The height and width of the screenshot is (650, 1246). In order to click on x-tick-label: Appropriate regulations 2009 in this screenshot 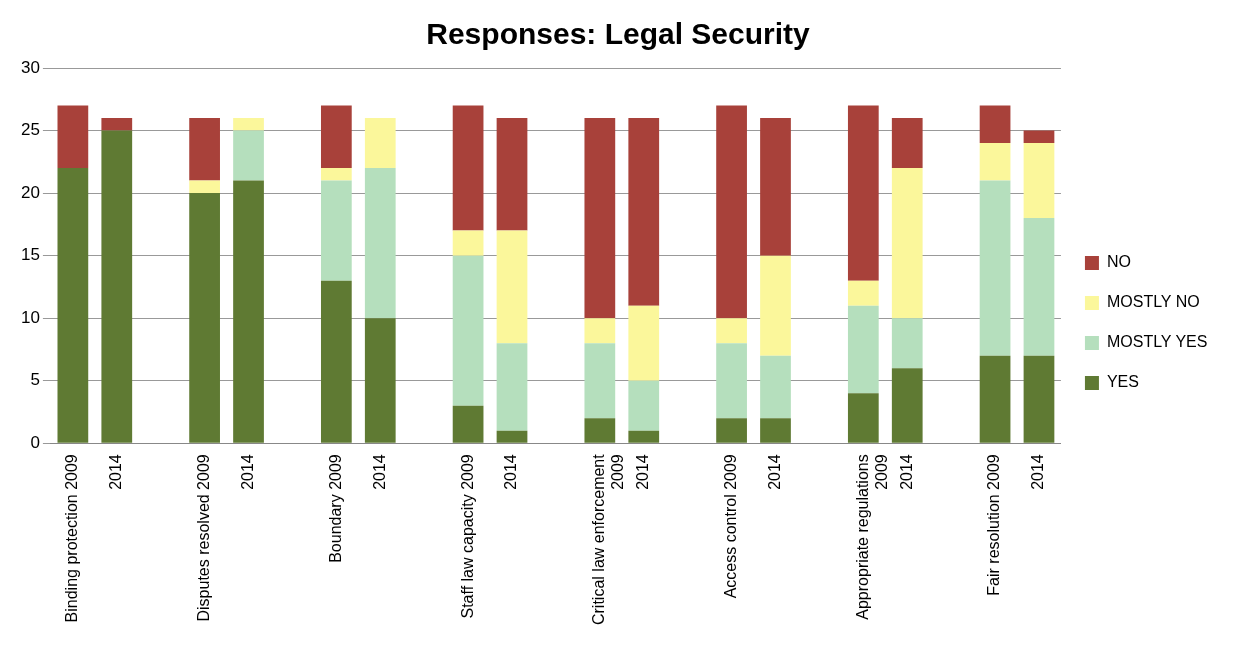, I will do `click(871, 537)`.